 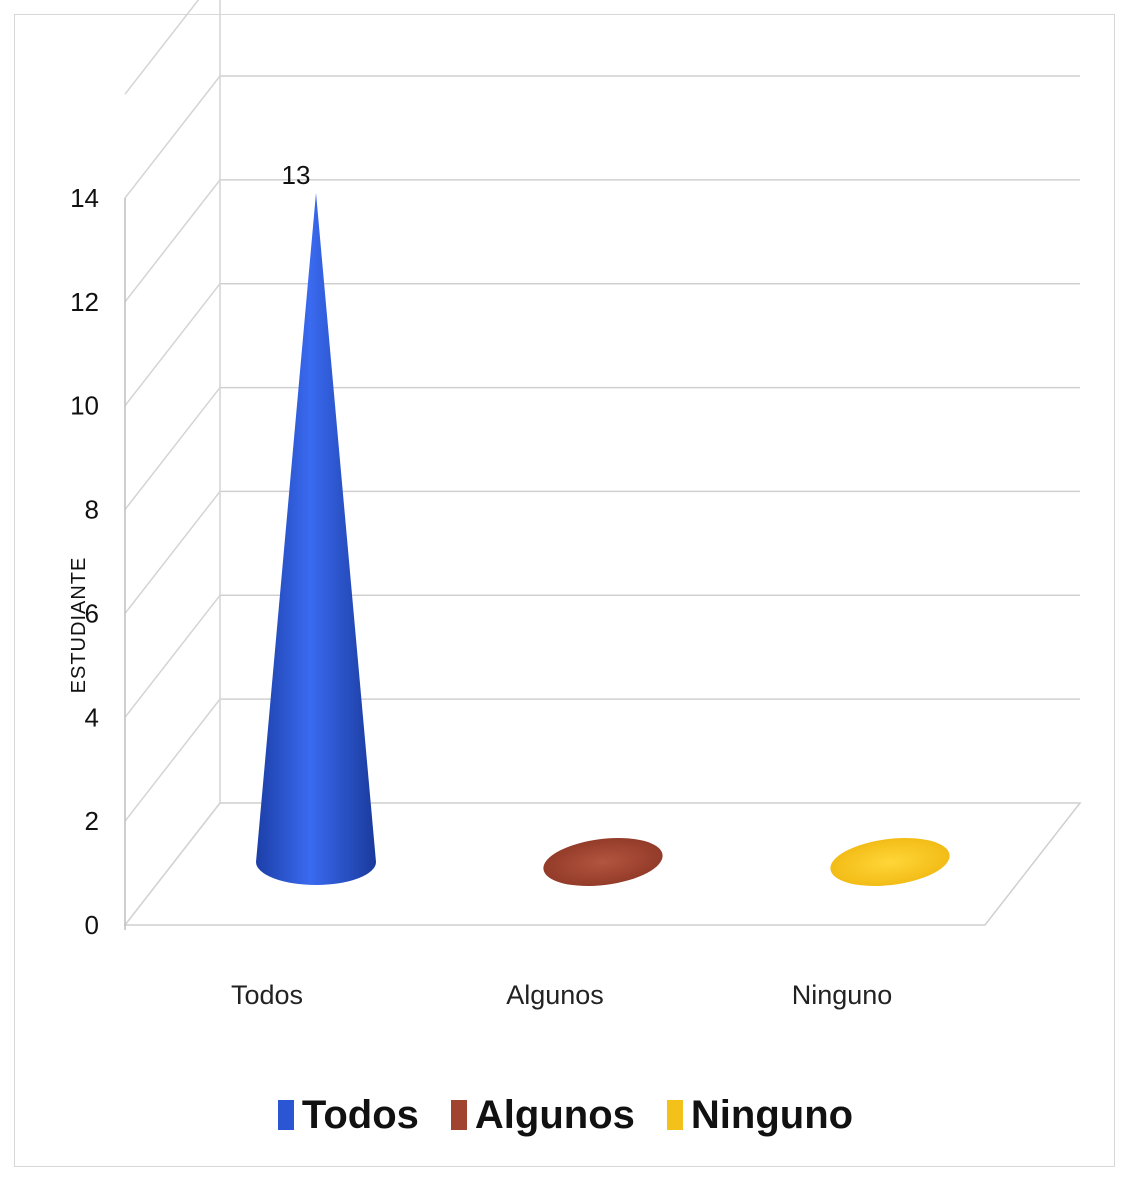 What do you see at coordinates (92, 821) in the screenshot?
I see `y-tick-label: 2` at bounding box center [92, 821].